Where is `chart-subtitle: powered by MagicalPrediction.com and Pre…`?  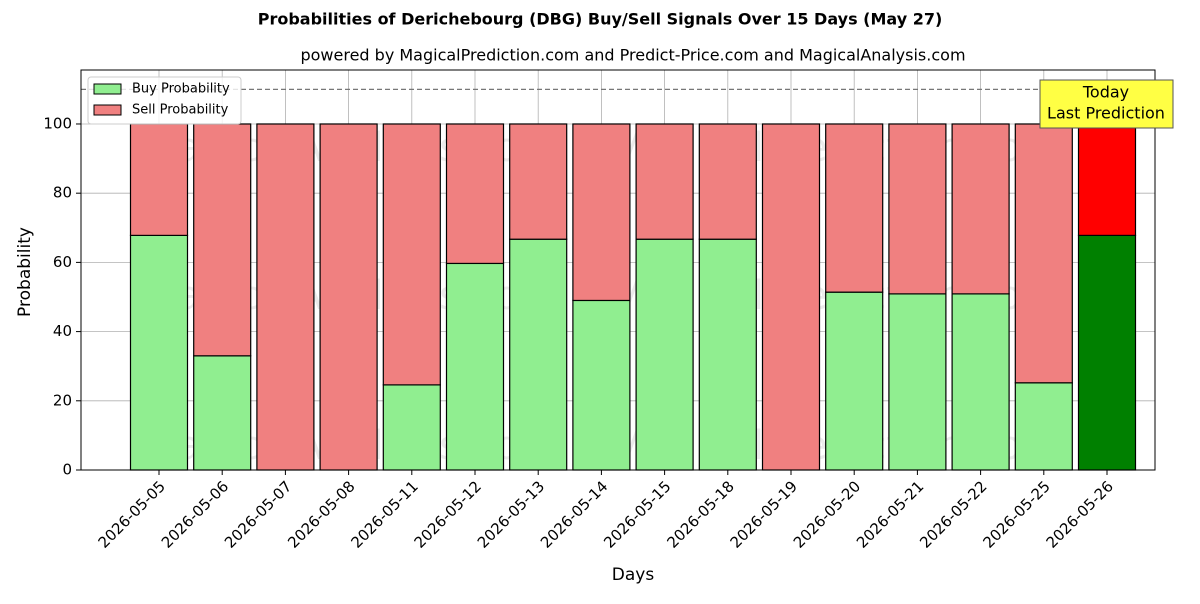 chart-subtitle: powered by MagicalPrediction.com and Pre… is located at coordinates (632, 55).